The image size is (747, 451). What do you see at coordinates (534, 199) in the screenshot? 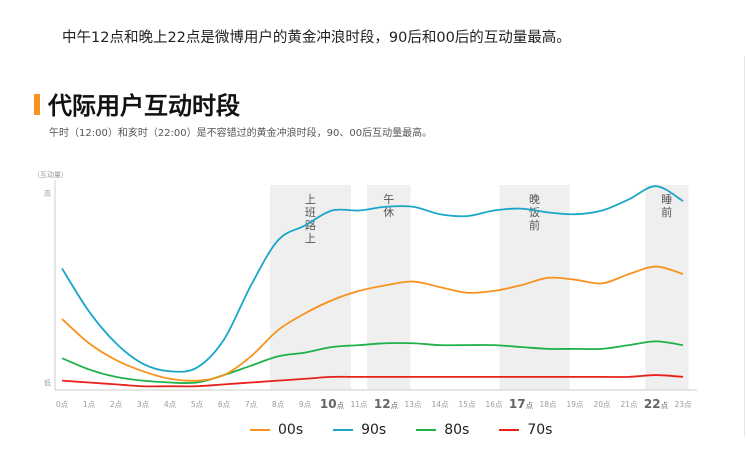
I see `band-label-2-0: 晚` at bounding box center [534, 199].